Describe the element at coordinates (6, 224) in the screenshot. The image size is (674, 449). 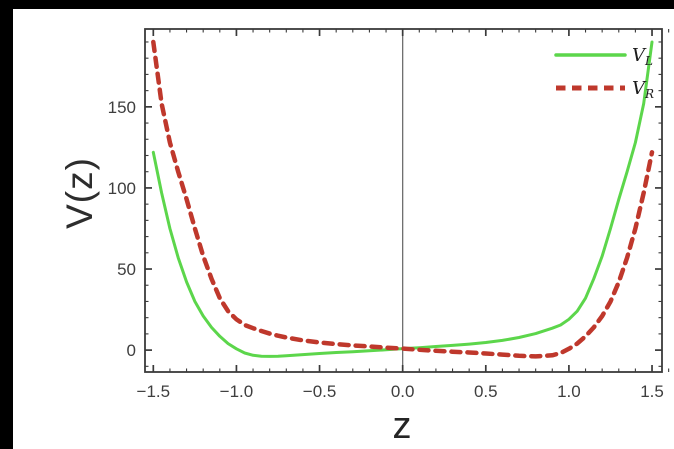
I see `left-black-bar` at that location.